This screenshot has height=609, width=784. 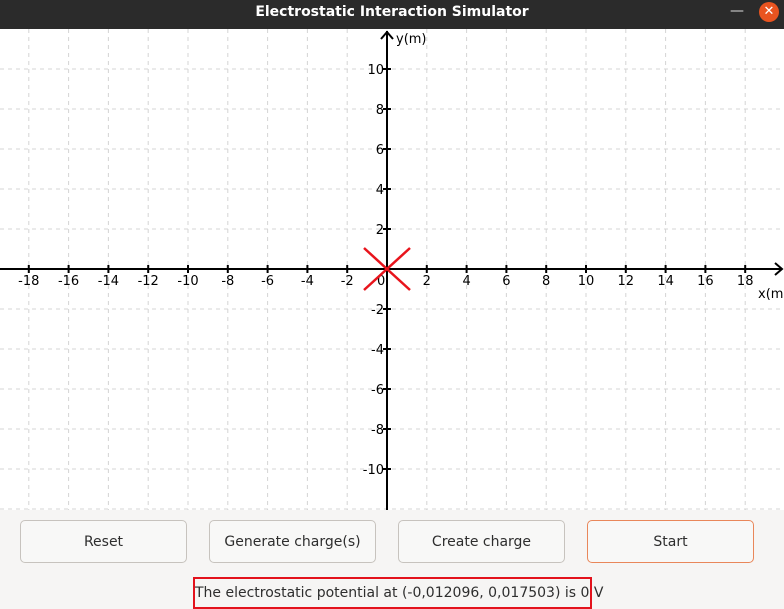 What do you see at coordinates (148, 281) in the screenshot?
I see `x-tick-label: -12` at bounding box center [148, 281].